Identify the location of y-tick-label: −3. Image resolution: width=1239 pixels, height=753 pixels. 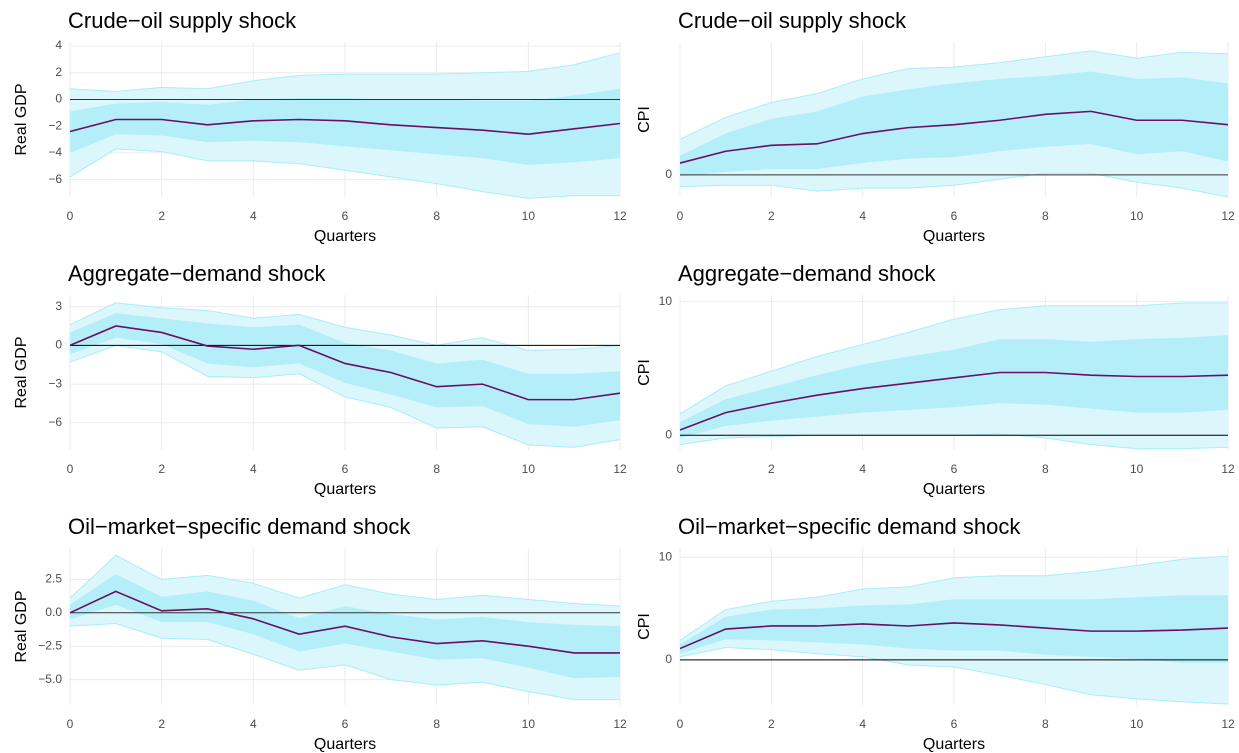
(55, 383).